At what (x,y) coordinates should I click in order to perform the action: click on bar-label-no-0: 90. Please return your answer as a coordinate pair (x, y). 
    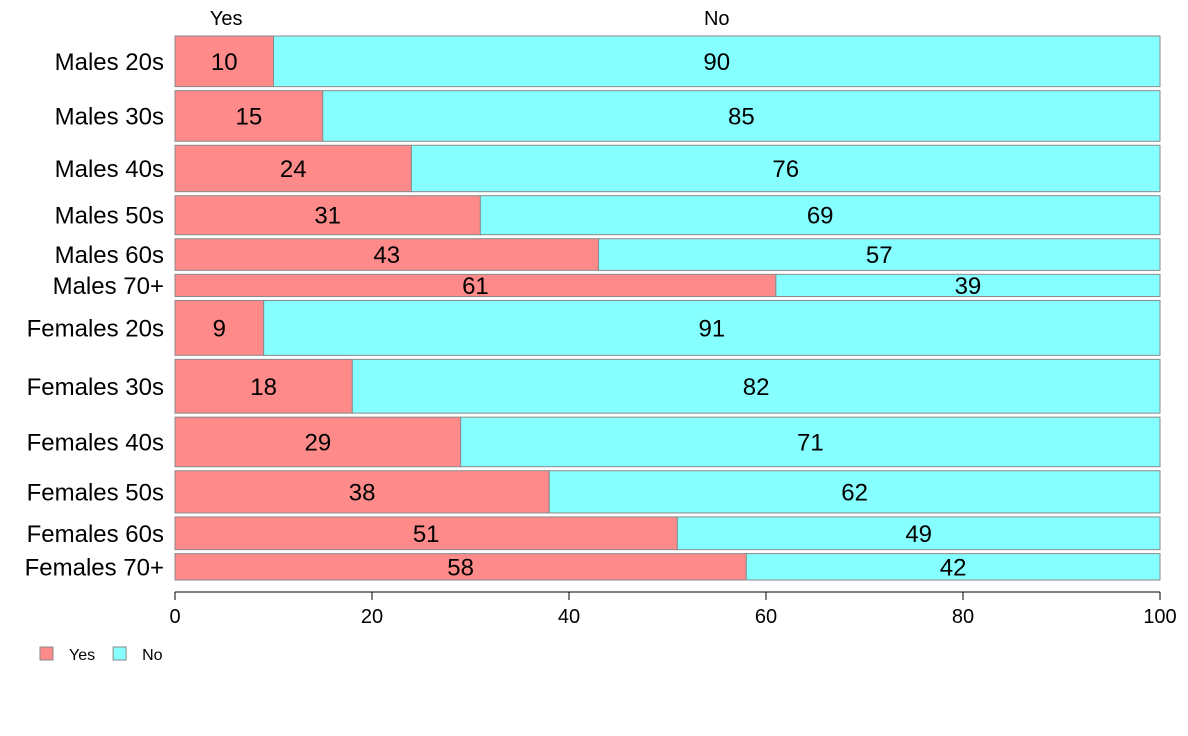
    Looking at the image, I should click on (716, 62).